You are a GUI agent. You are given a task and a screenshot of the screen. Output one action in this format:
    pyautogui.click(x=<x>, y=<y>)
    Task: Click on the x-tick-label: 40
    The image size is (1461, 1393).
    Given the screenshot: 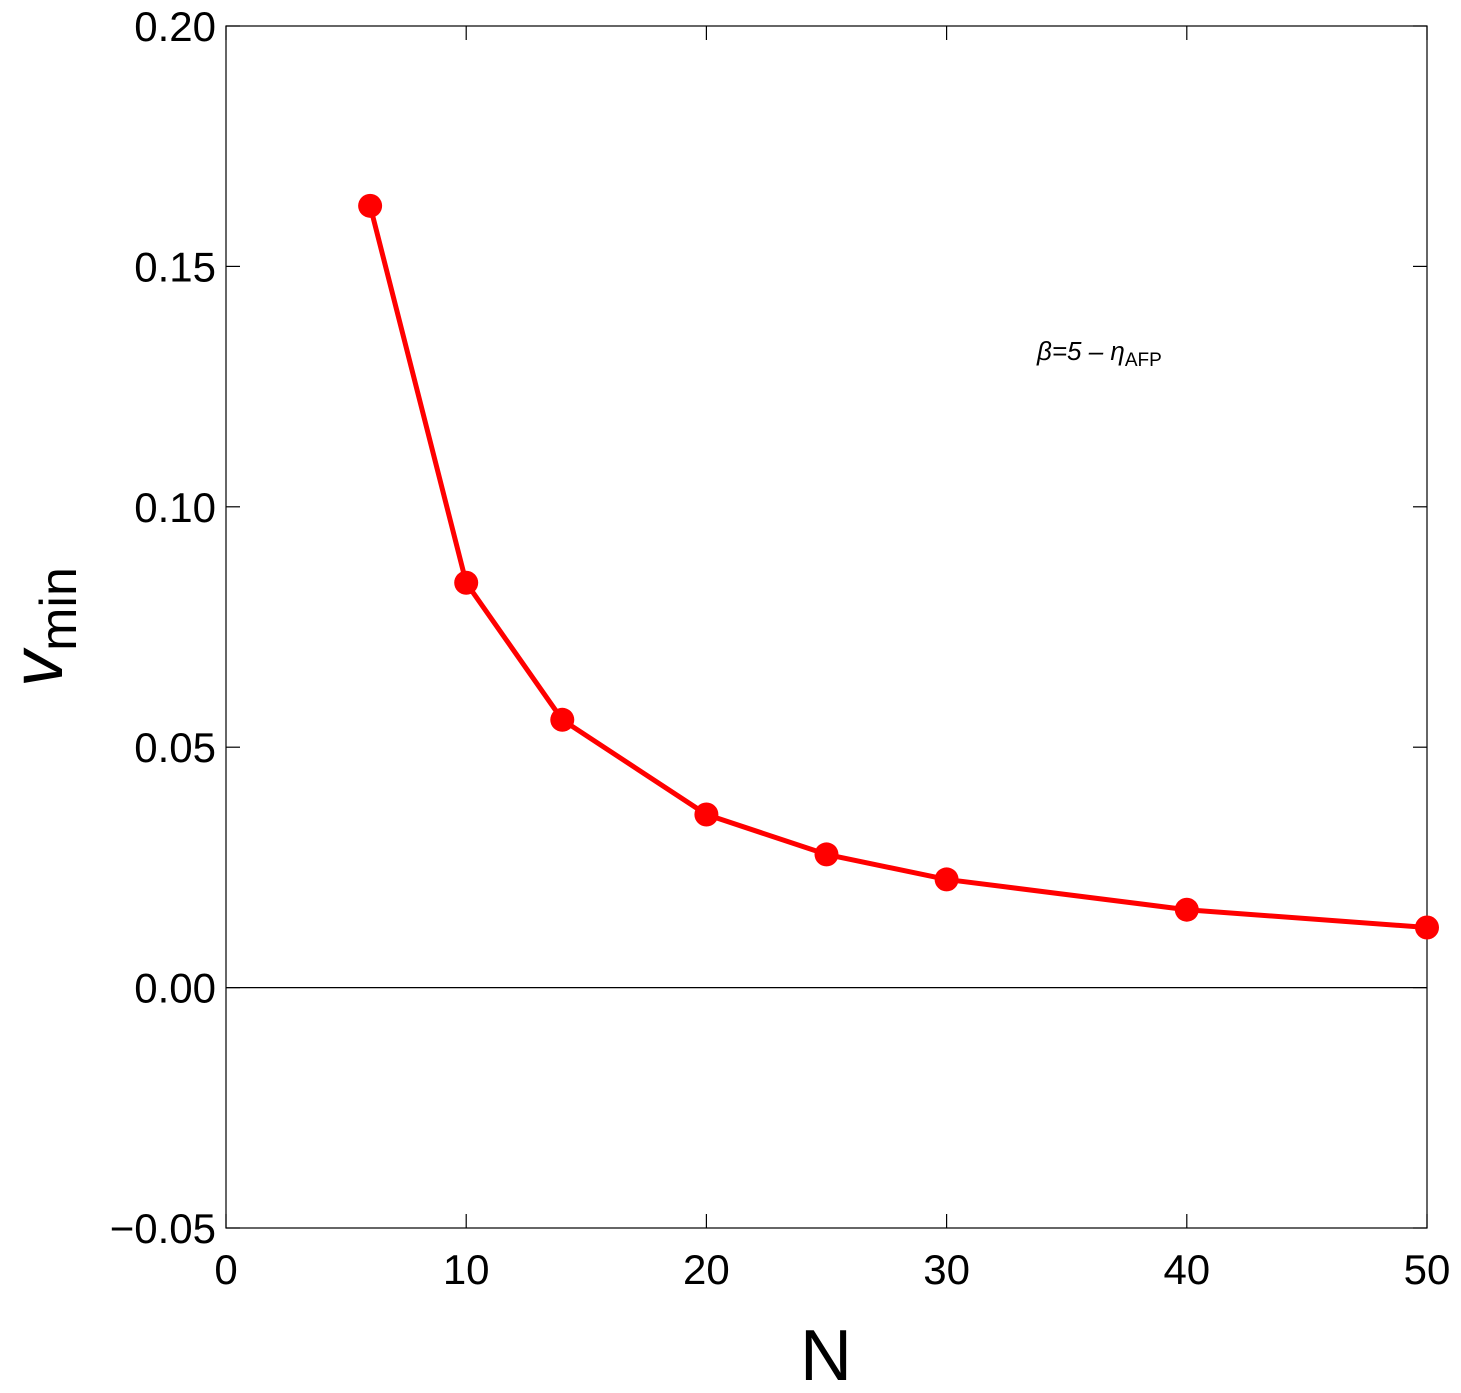 What is the action you would take?
    pyautogui.click(x=1186, y=1269)
    